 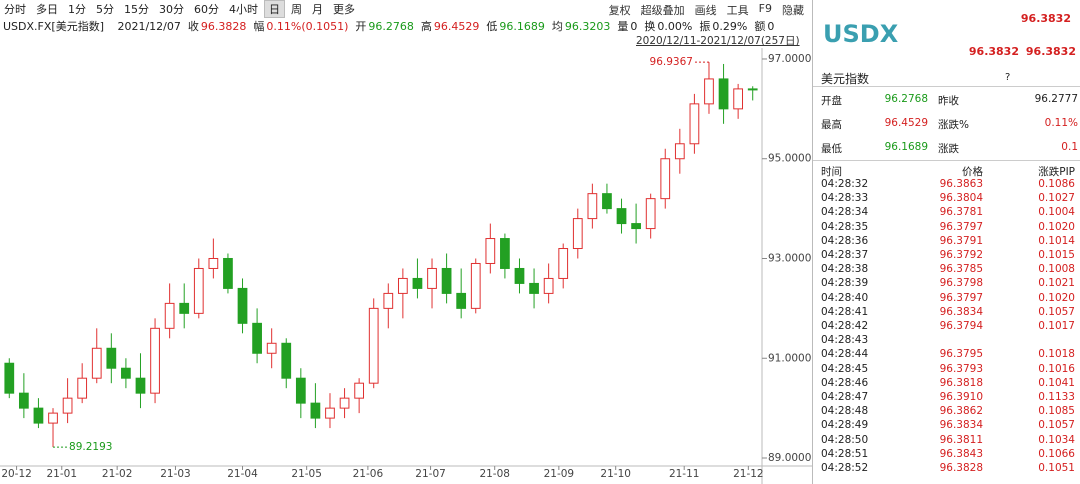 What do you see at coordinates (950, 398) in the screenshot?
I see `tick-row: 04:28:47 96.3910 0.1133` at bounding box center [950, 398].